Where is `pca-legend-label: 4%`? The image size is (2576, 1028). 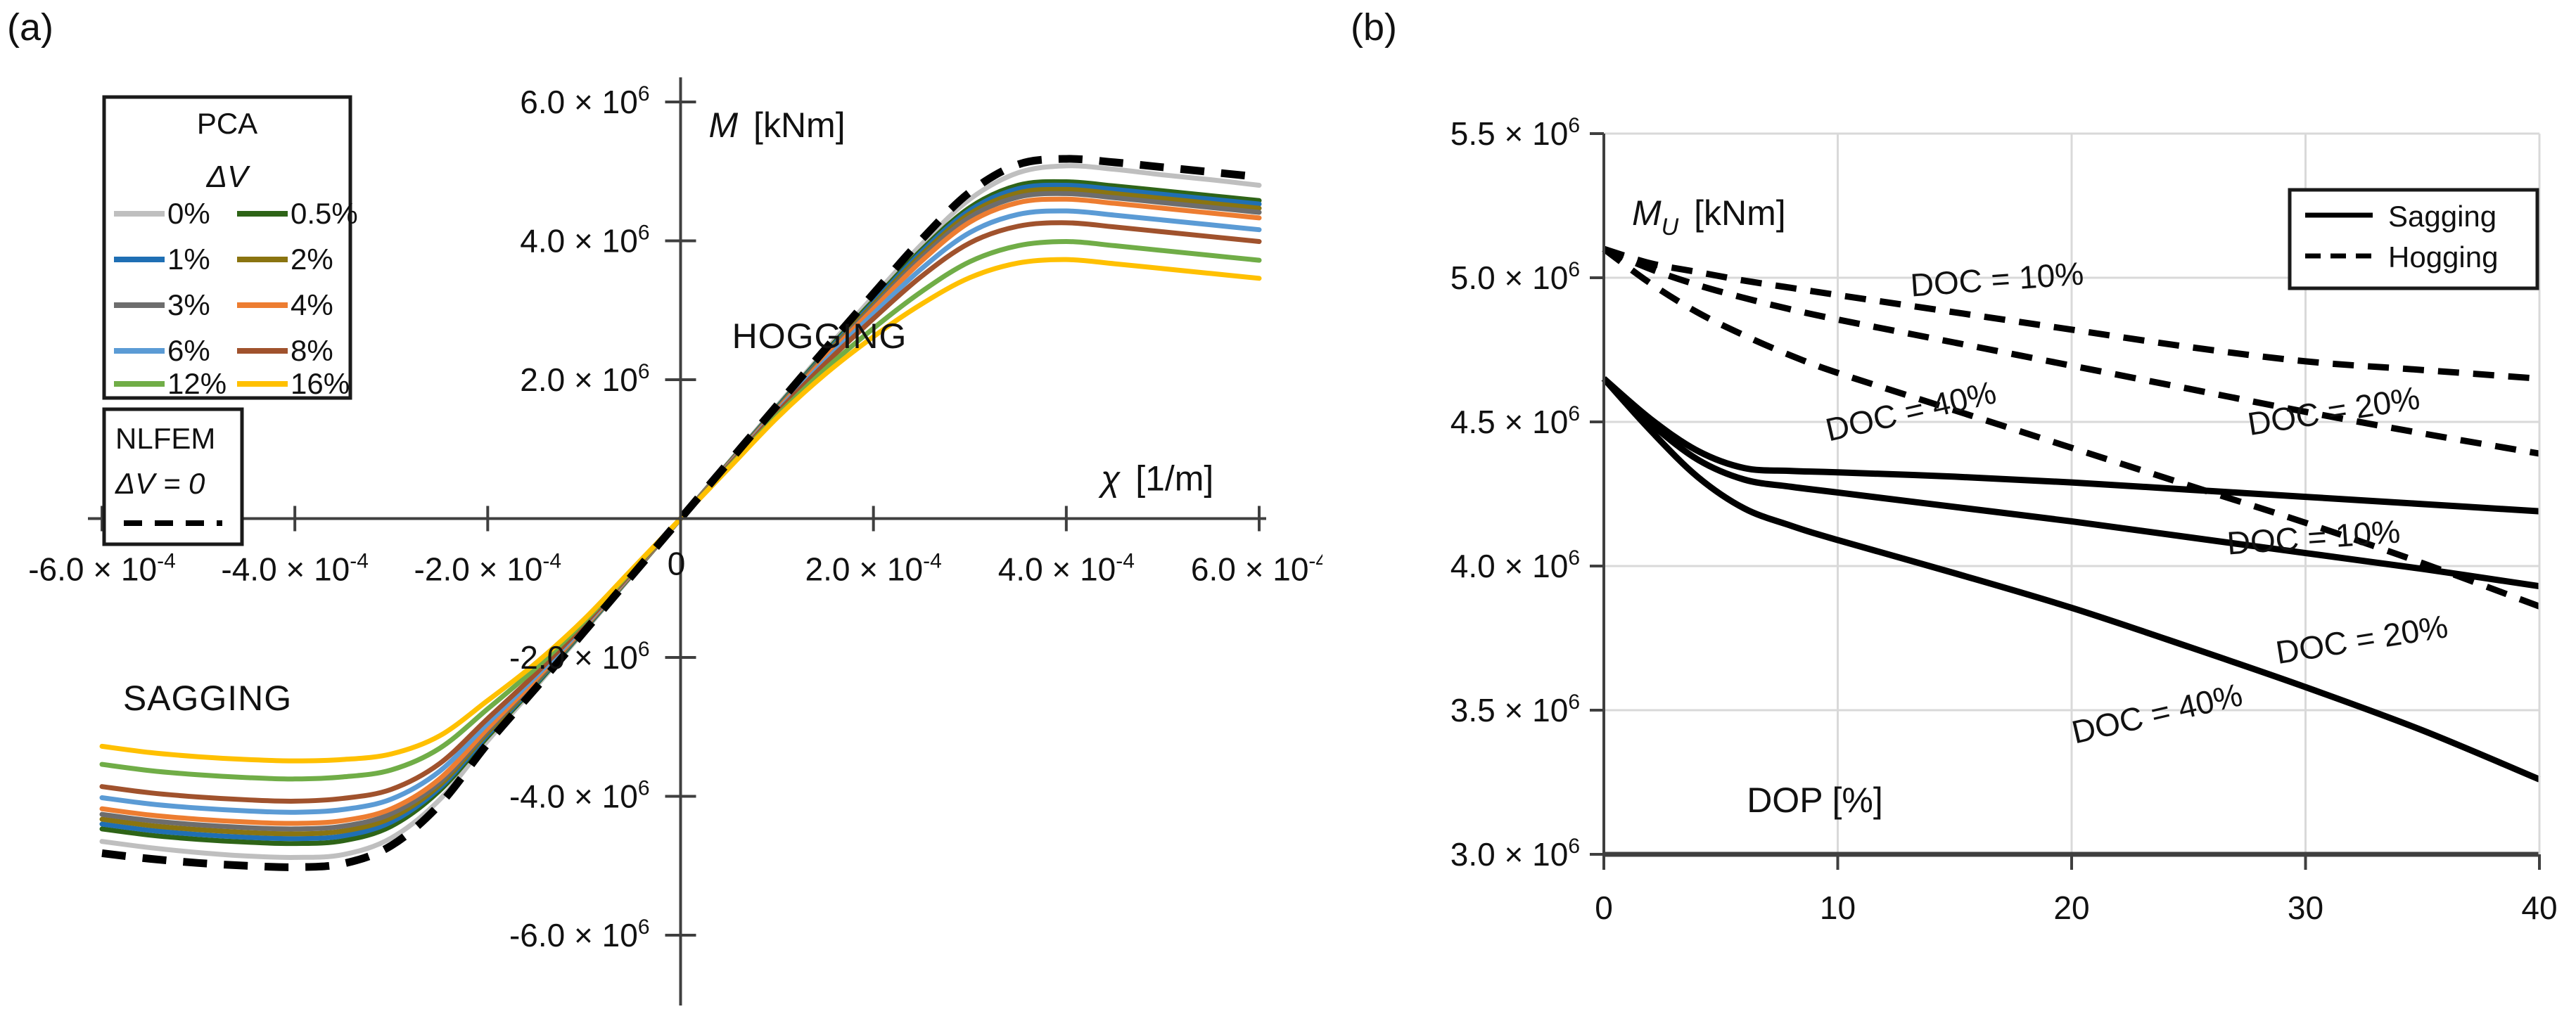 pca-legend-label: 4% is located at coordinates (312, 304).